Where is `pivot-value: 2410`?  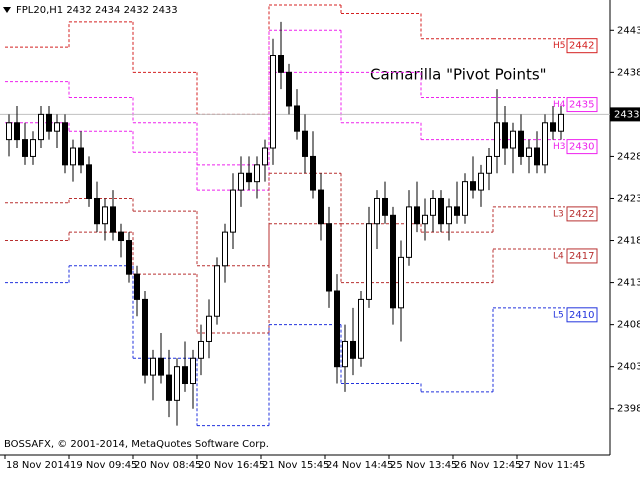 pivot-value: 2410 is located at coordinates (581, 315).